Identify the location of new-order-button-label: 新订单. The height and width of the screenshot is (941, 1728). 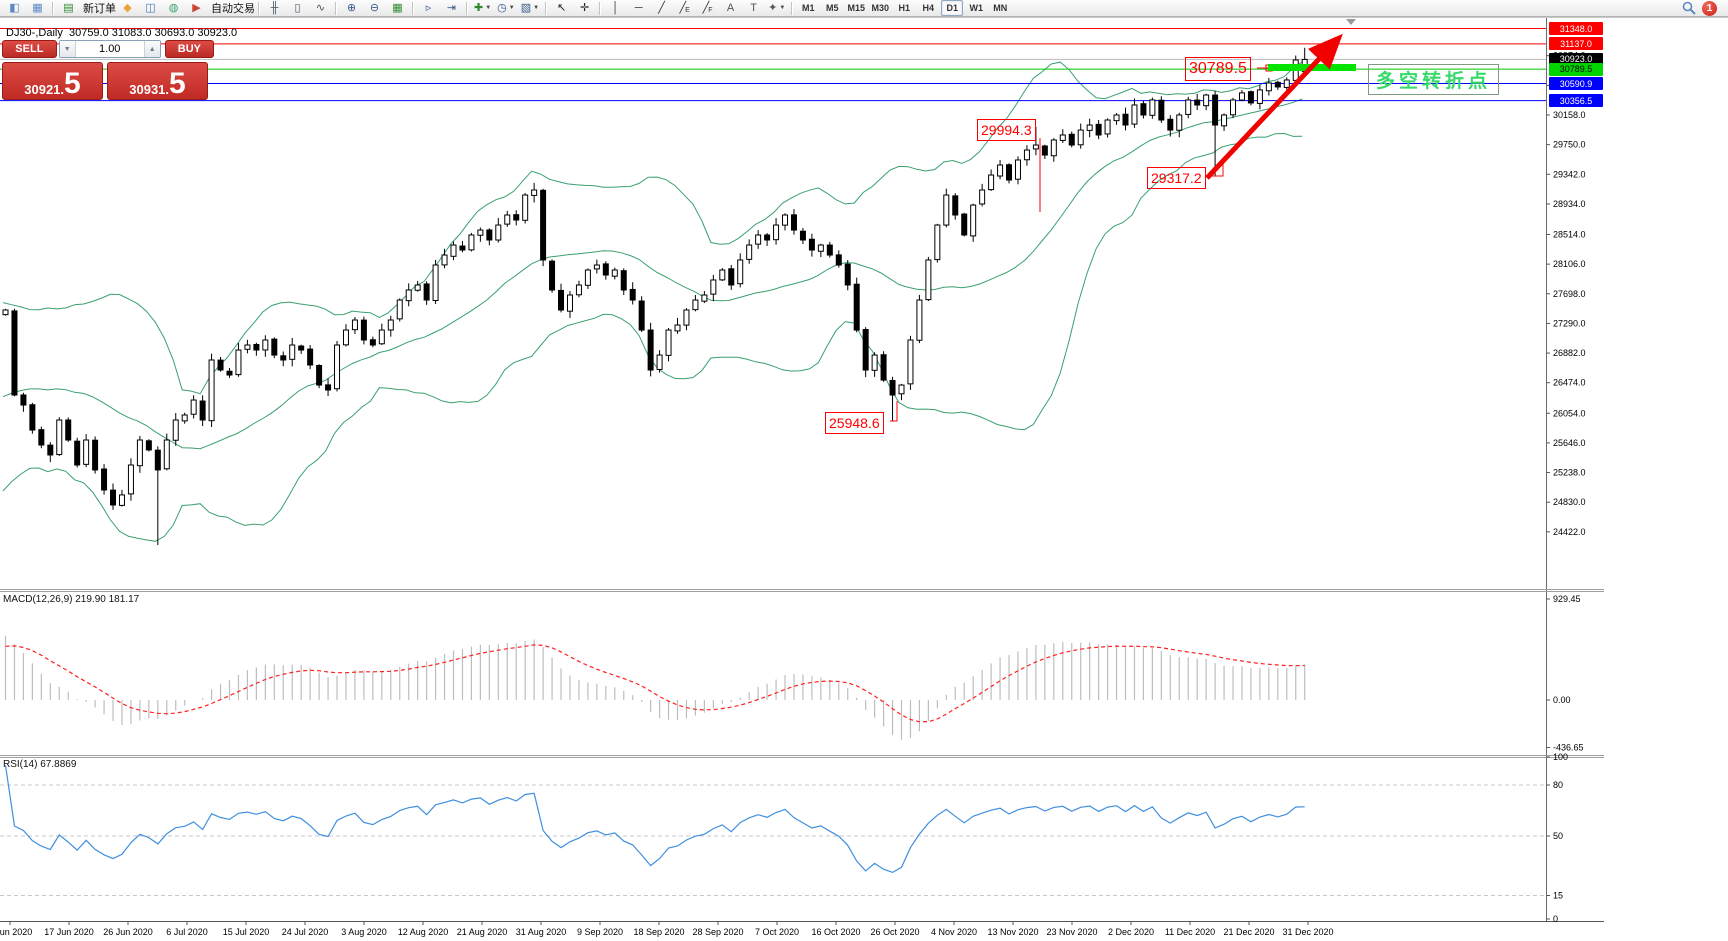
(99, 9).